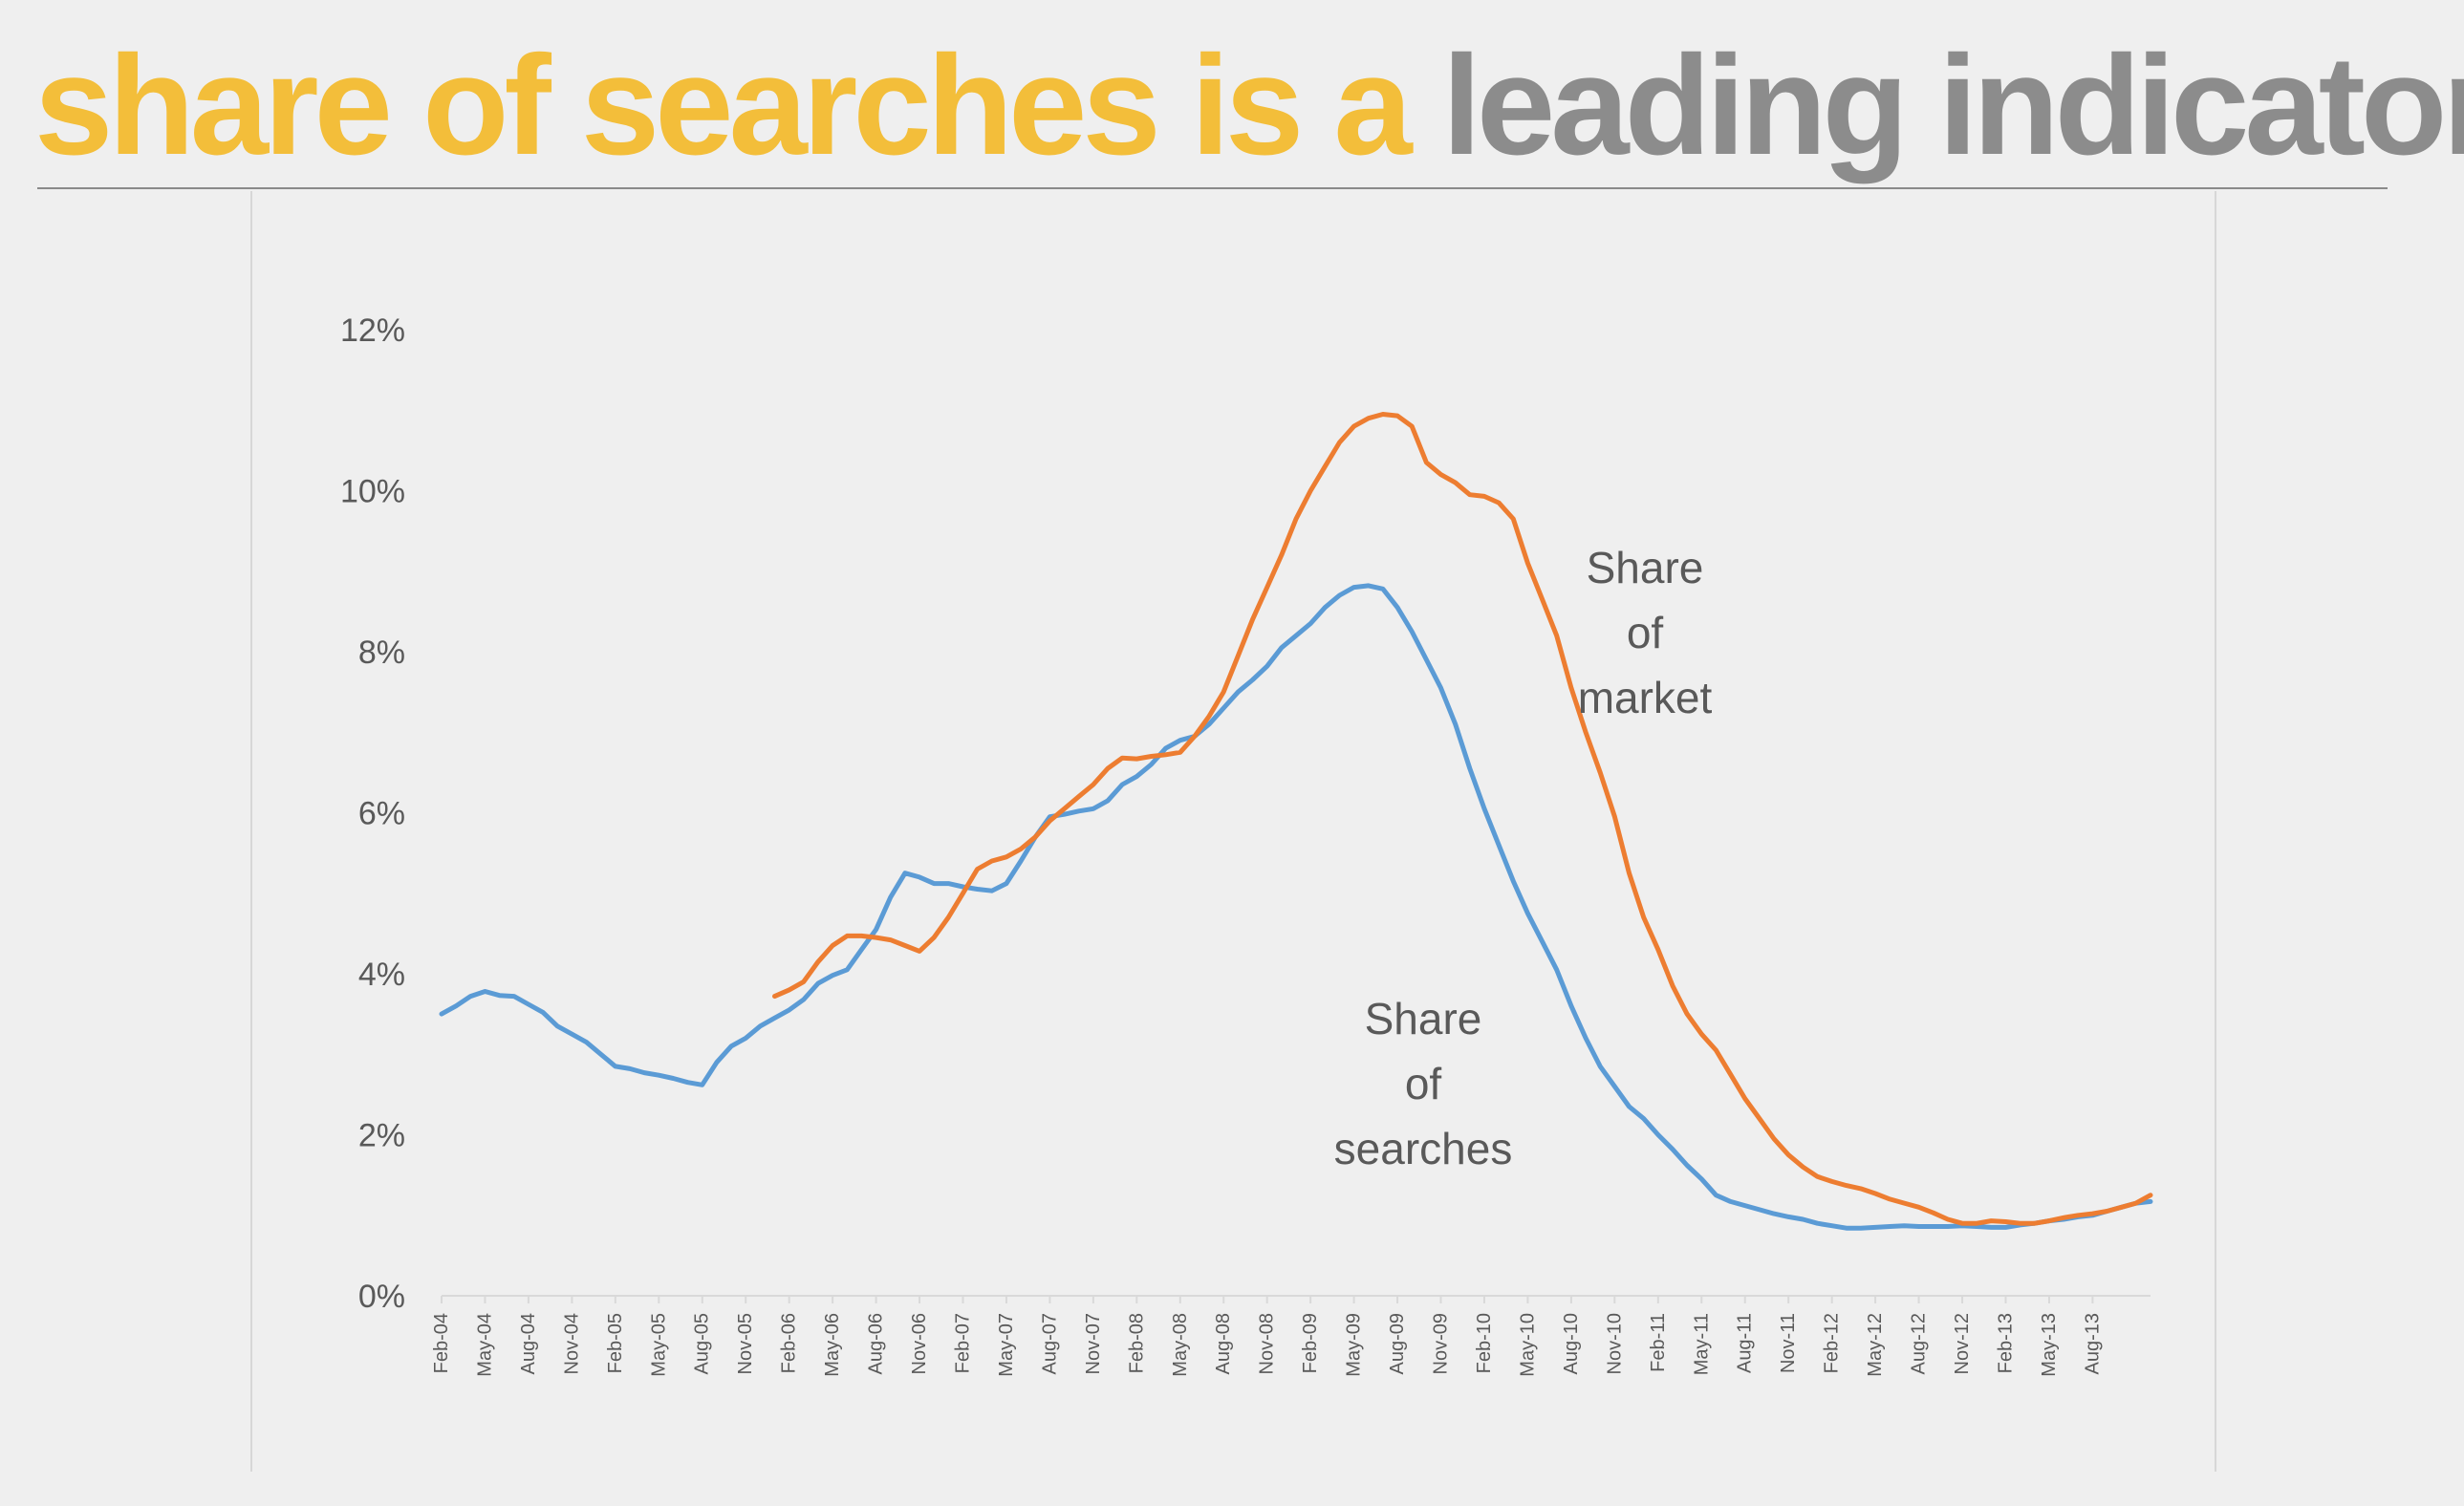 The image size is (2464, 1506). What do you see at coordinates (963, 1343) in the screenshot?
I see `x-tick-label: Feb-07` at bounding box center [963, 1343].